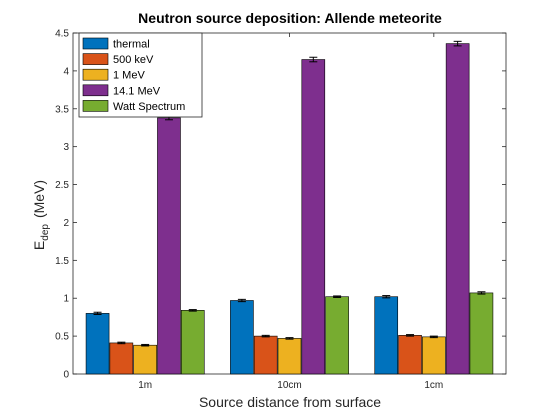  I want to click on y-axis-label-main: E, so click(39, 245).